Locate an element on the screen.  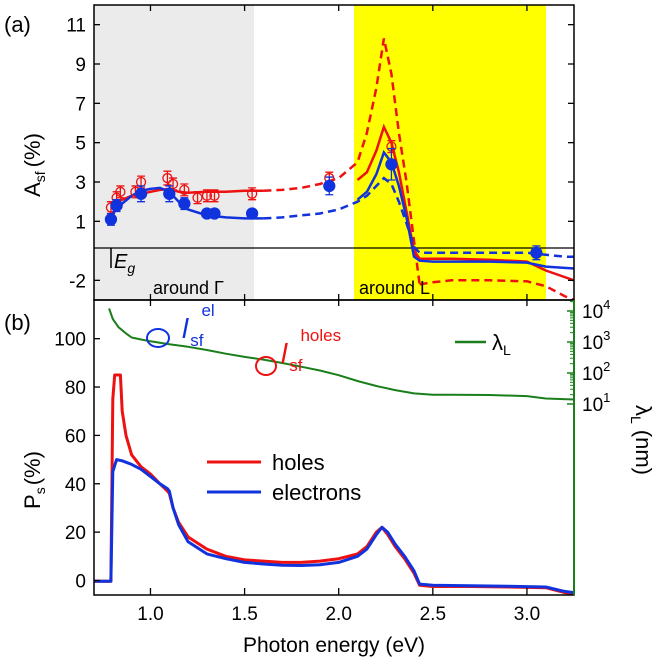
legend-holes-label: holes is located at coordinates (298, 462).